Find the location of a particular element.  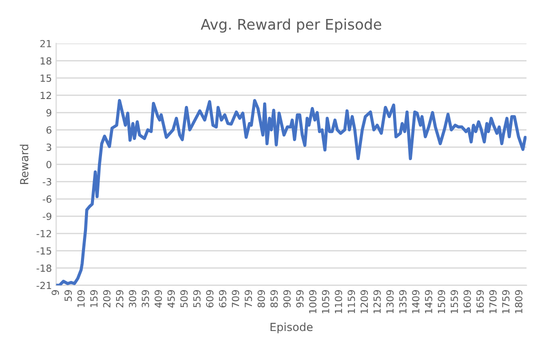

y-tick-label: -21 is located at coordinates (44, 286).